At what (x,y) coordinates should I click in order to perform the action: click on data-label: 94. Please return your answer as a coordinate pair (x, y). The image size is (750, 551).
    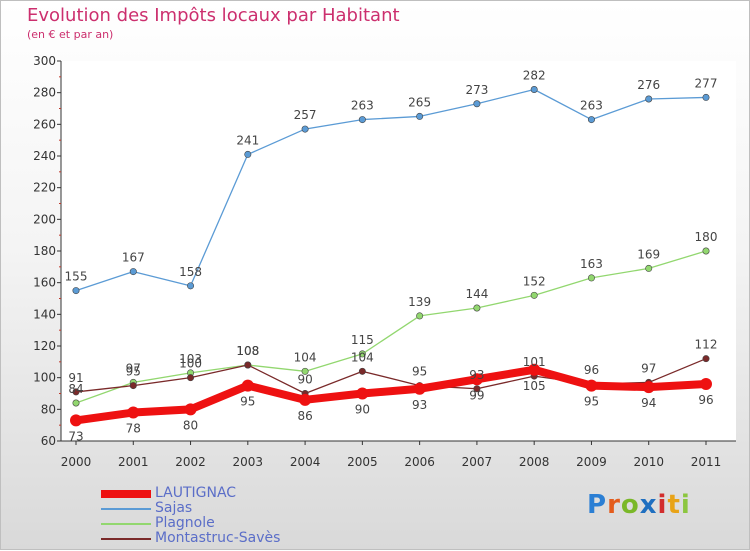
    Looking at the image, I should click on (648, 403).